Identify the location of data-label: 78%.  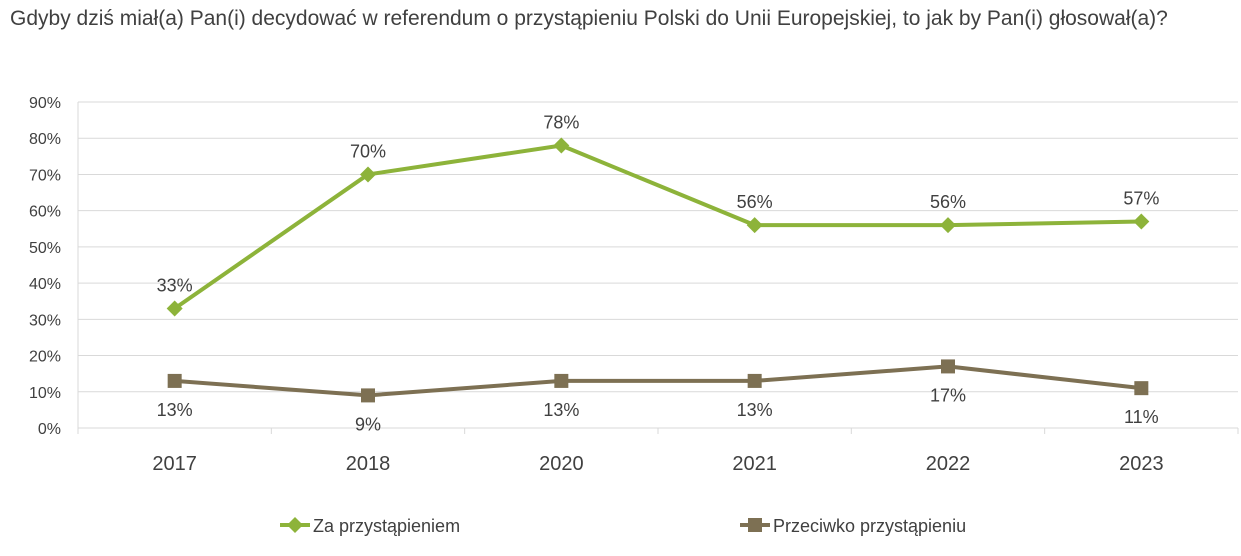
(561, 122).